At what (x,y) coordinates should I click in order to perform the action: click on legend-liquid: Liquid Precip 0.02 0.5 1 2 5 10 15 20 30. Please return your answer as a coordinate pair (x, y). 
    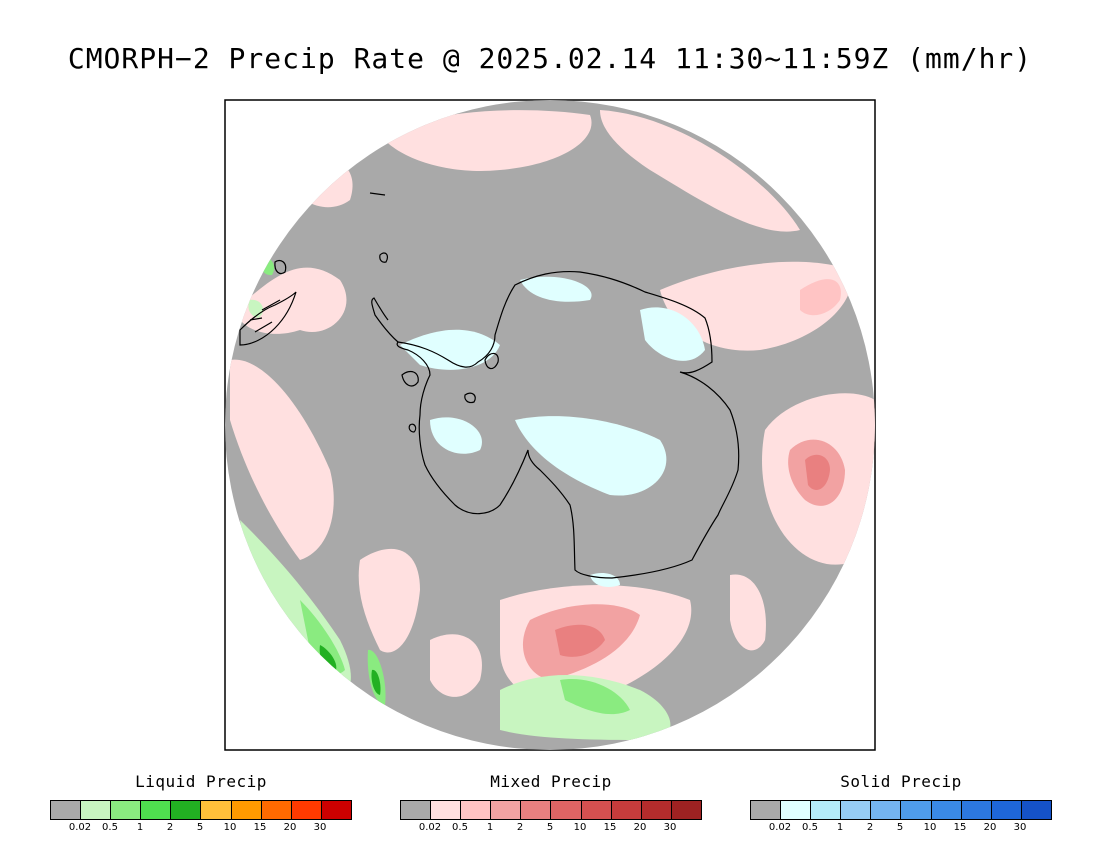
    Looking at the image, I should click on (201, 804).